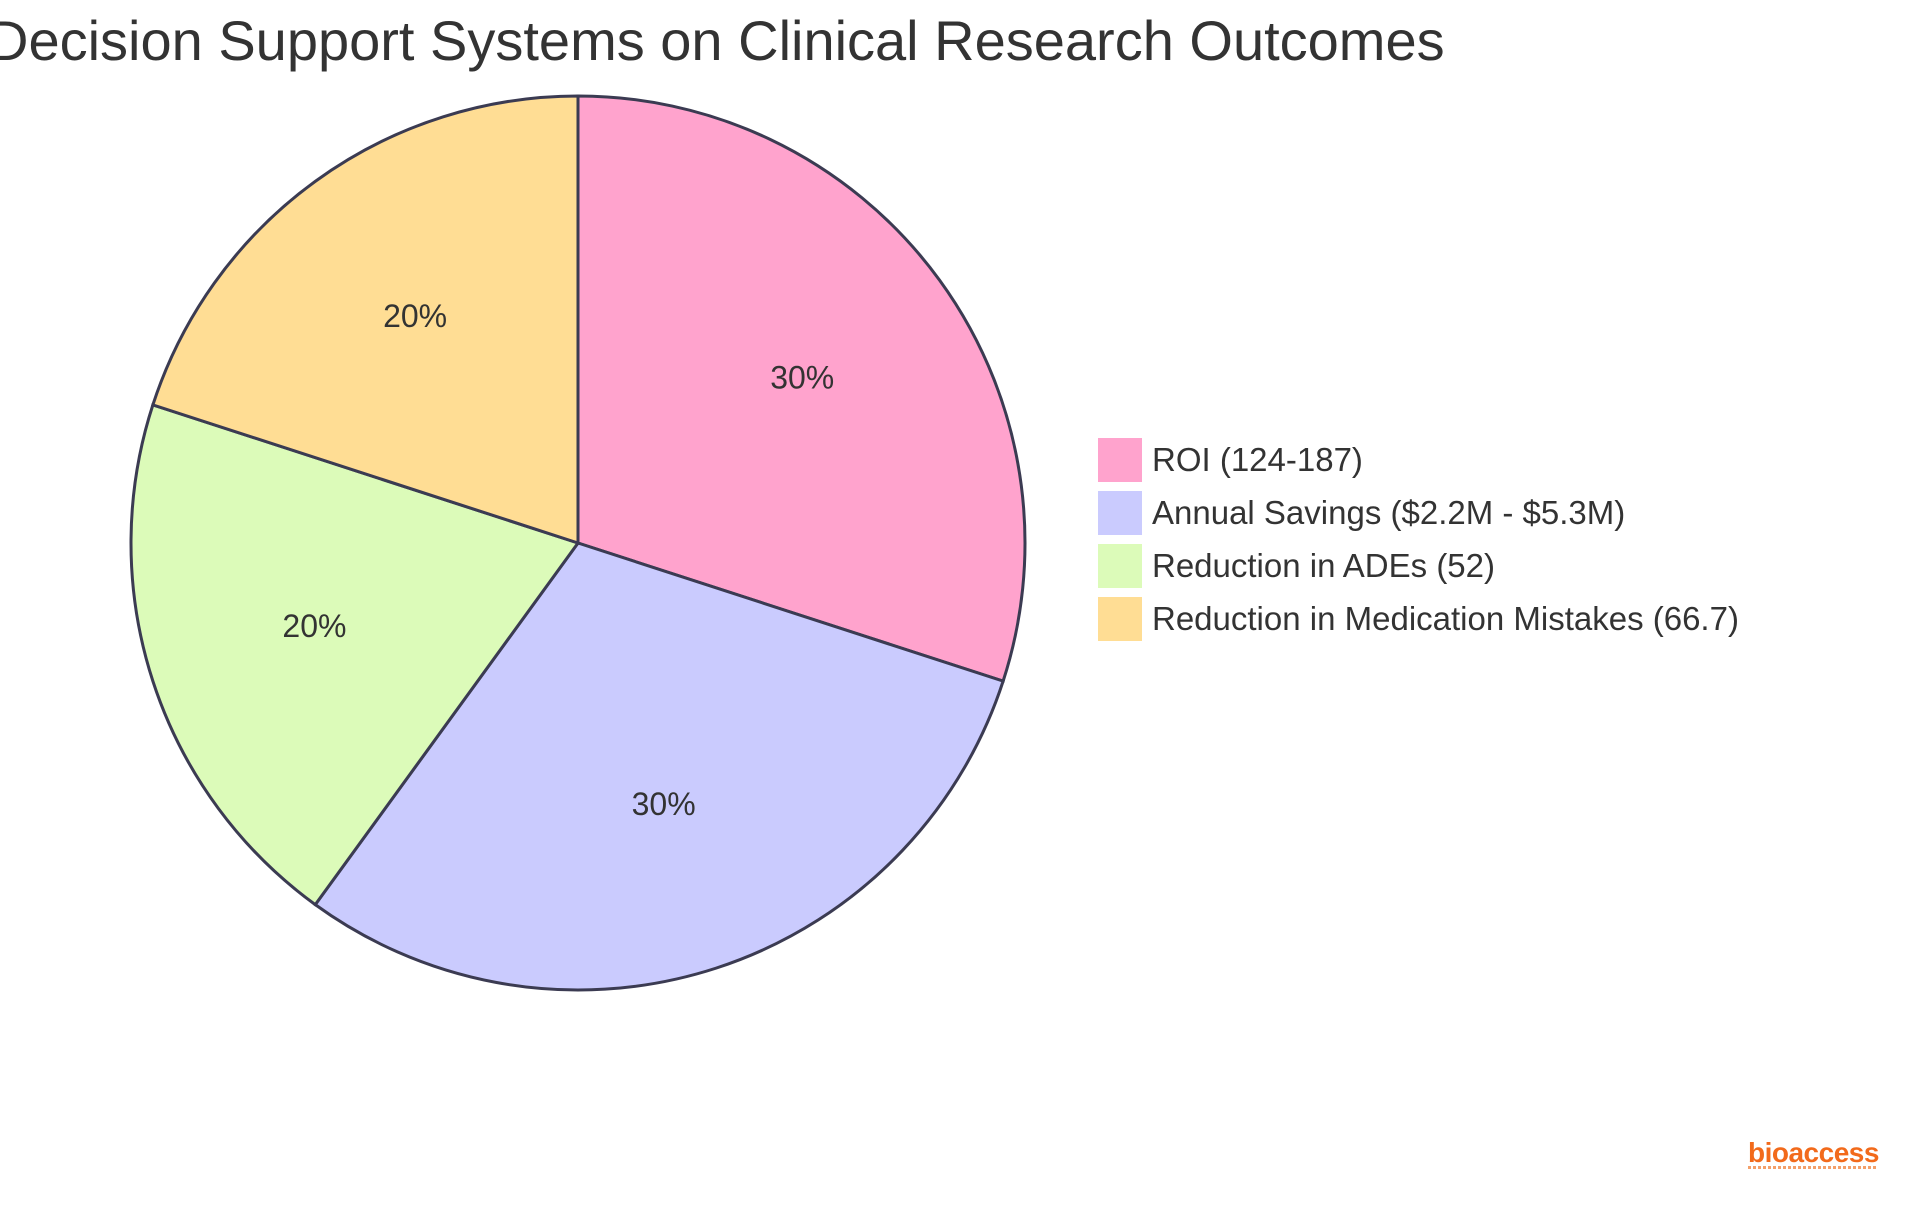 The width and height of the screenshot is (1920, 1215). I want to click on bioaccess-logo: bioaccess, so click(1813, 1153).